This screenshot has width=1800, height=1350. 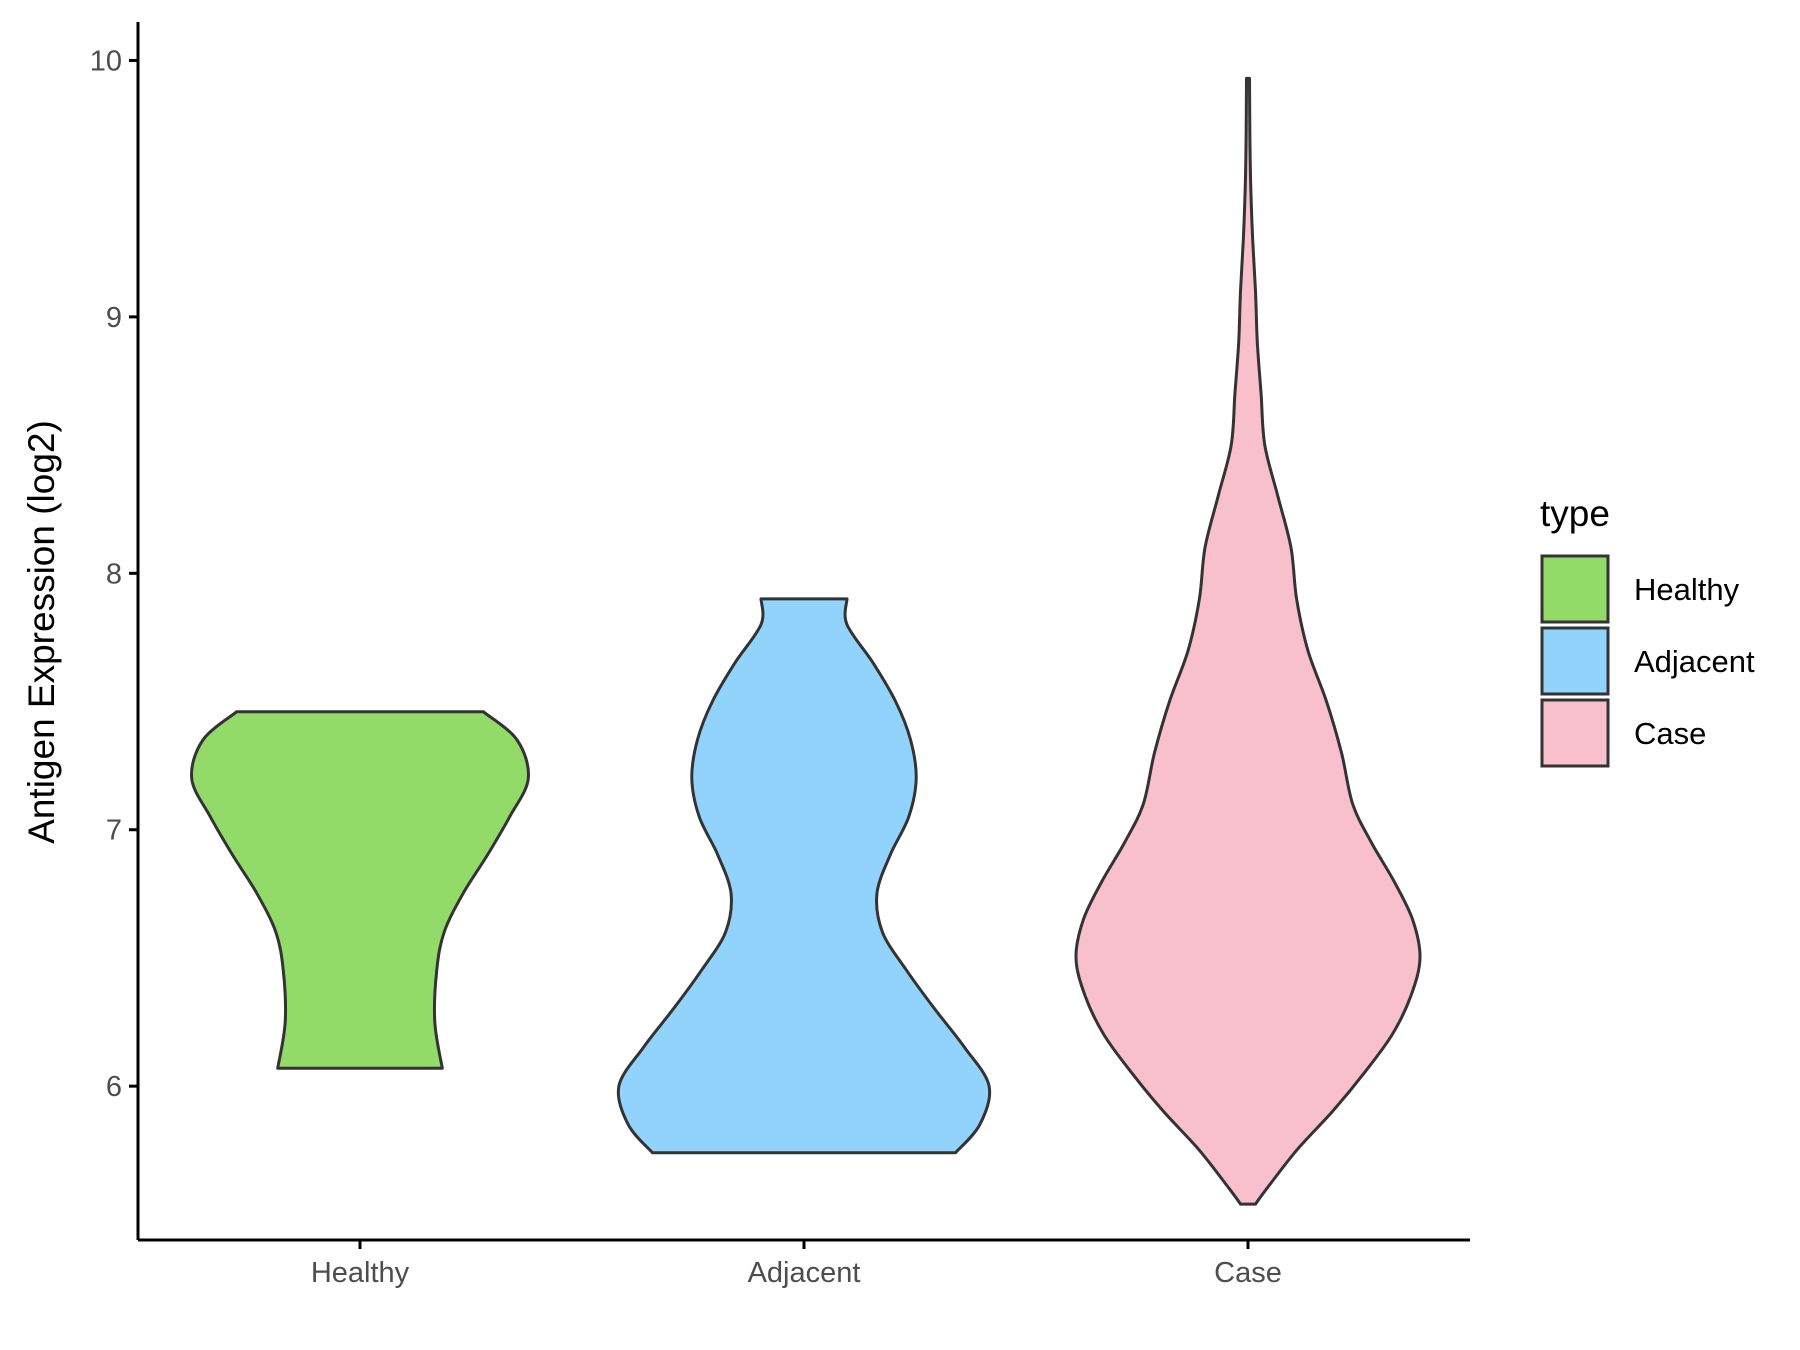 I want to click on x-ticks: Healthy Adjacent Case, so click(x=796, y=1264).